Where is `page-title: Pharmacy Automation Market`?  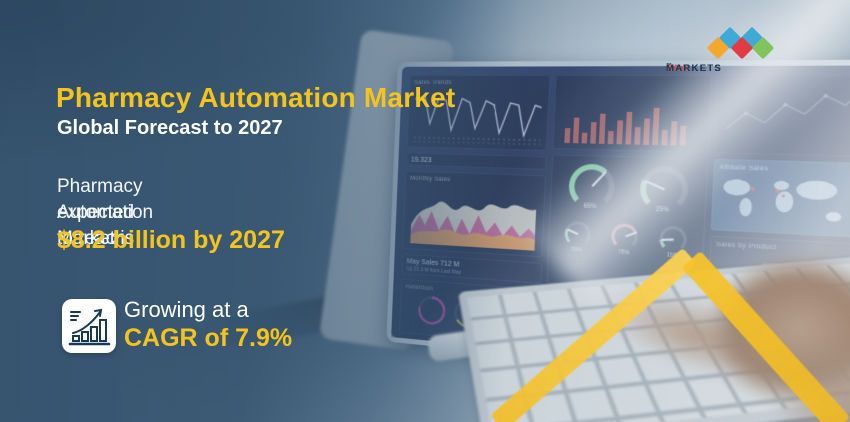 page-title: Pharmacy Automation Market is located at coordinates (256, 97).